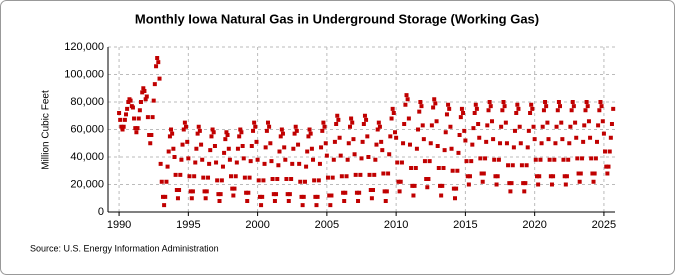  What do you see at coordinates (87, 102) in the screenshot?
I see `y-tick-label: 80,000` at bounding box center [87, 102].